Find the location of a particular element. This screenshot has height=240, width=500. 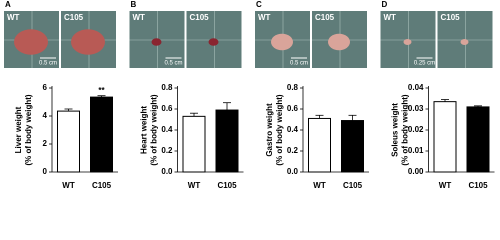

y-tick-label: 2 is located at coordinates (45, 143).